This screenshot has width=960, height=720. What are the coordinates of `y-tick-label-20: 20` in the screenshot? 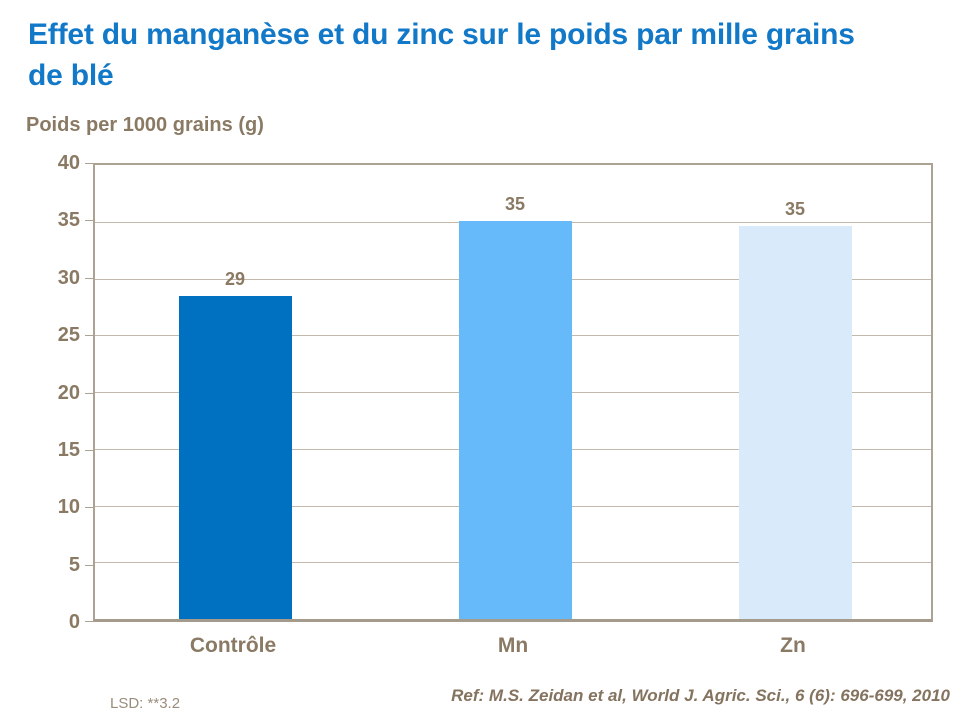 It's located at (68, 392).